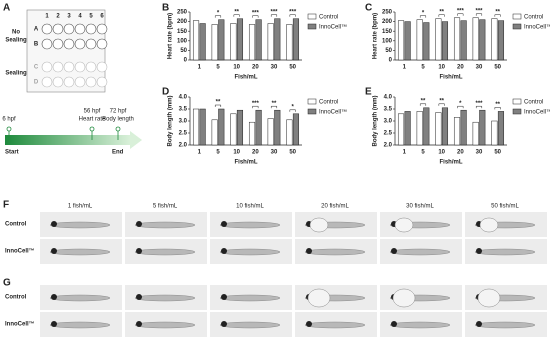 This screenshot has height=338, width=550. I want to click on image-row: InnoCell™, so click(20, 251).